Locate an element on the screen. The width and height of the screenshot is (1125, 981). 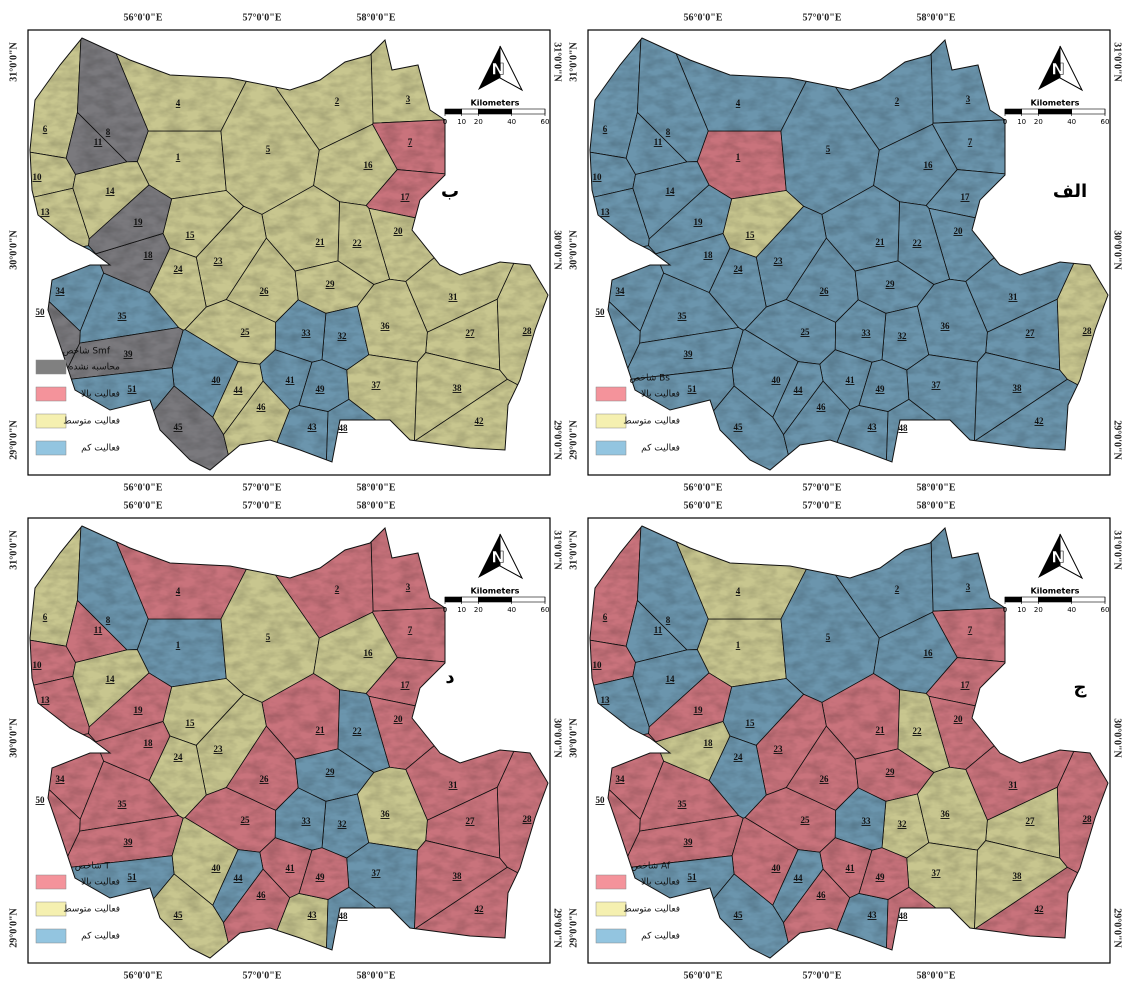
basin-label: 42 is located at coordinates (480, 421).